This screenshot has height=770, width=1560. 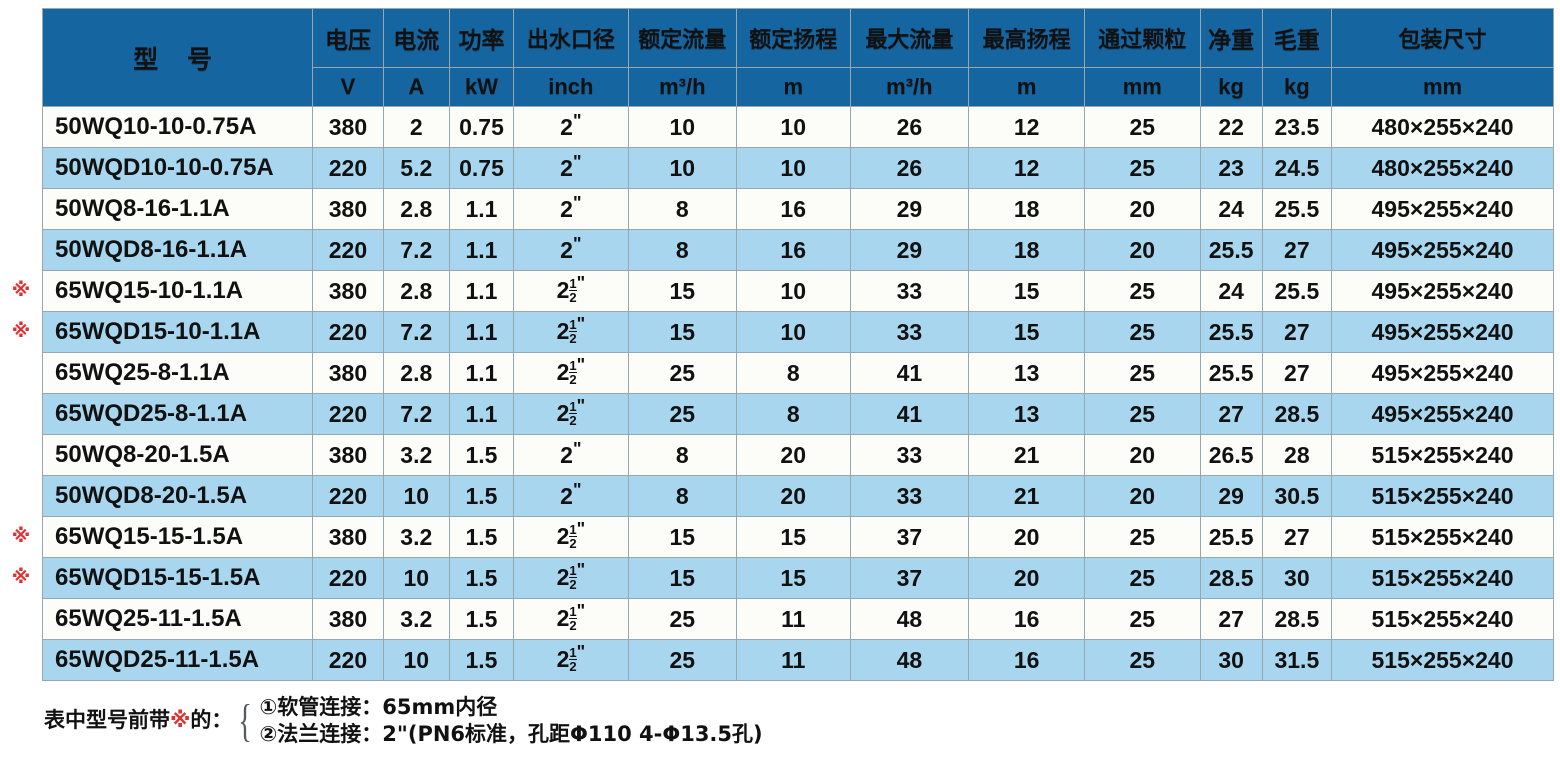 What do you see at coordinates (21, 339) in the screenshot?
I see `row-marker-gutter: ※ ※ ※ ※` at bounding box center [21, 339].